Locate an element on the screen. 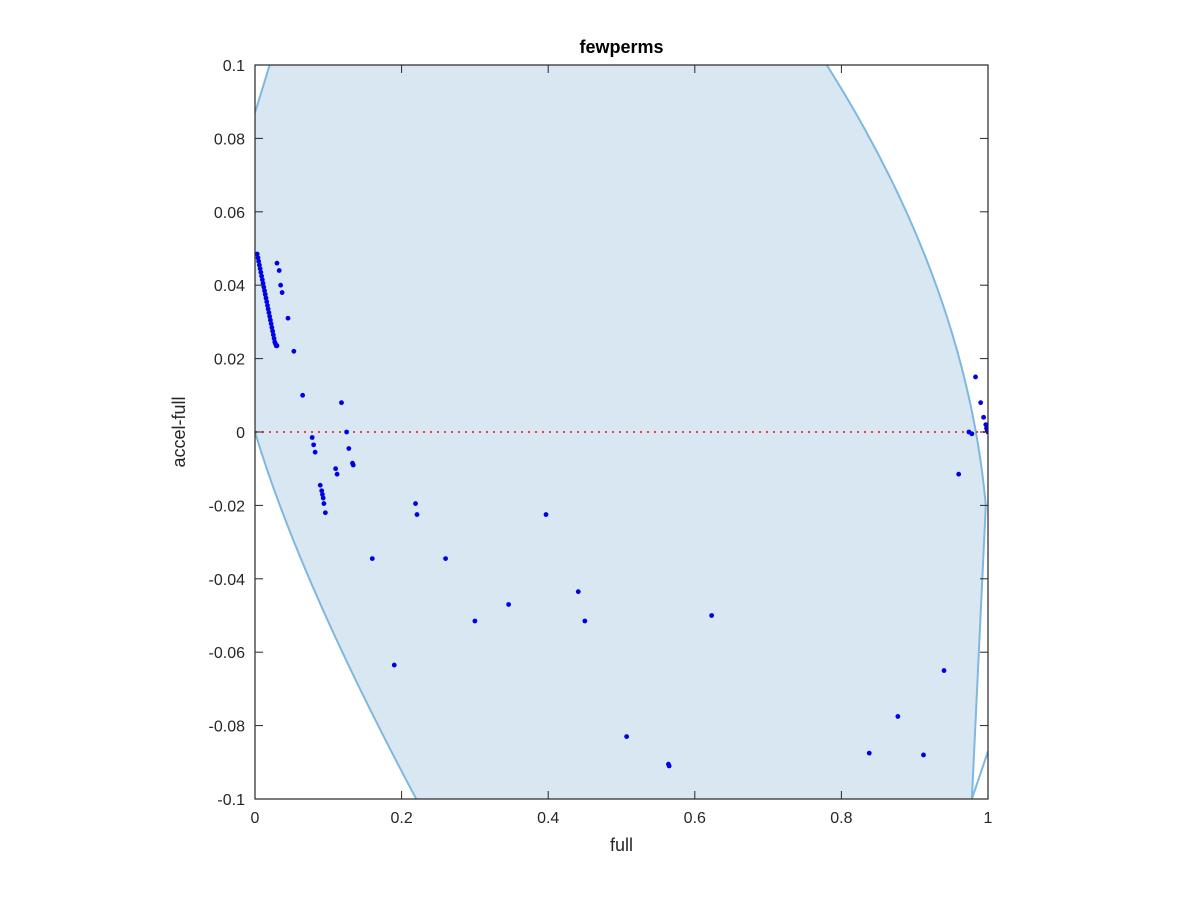 The width and height of the screenshot is (1200, 900). region-top-left-edge is located at coordinates (263, 89).